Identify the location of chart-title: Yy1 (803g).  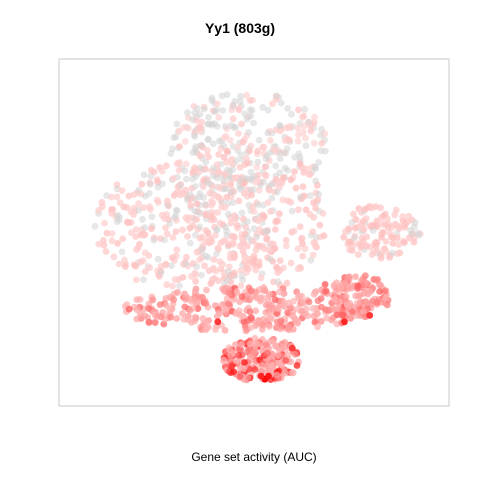
(240, 28).